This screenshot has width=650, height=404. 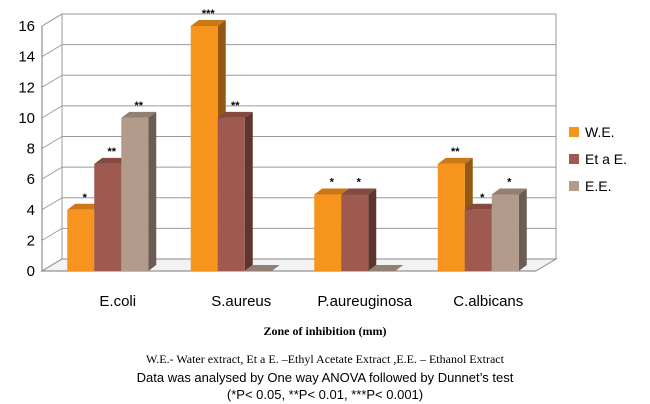 I want to click on y-tick-label: 12, so click(x=26, y=87).